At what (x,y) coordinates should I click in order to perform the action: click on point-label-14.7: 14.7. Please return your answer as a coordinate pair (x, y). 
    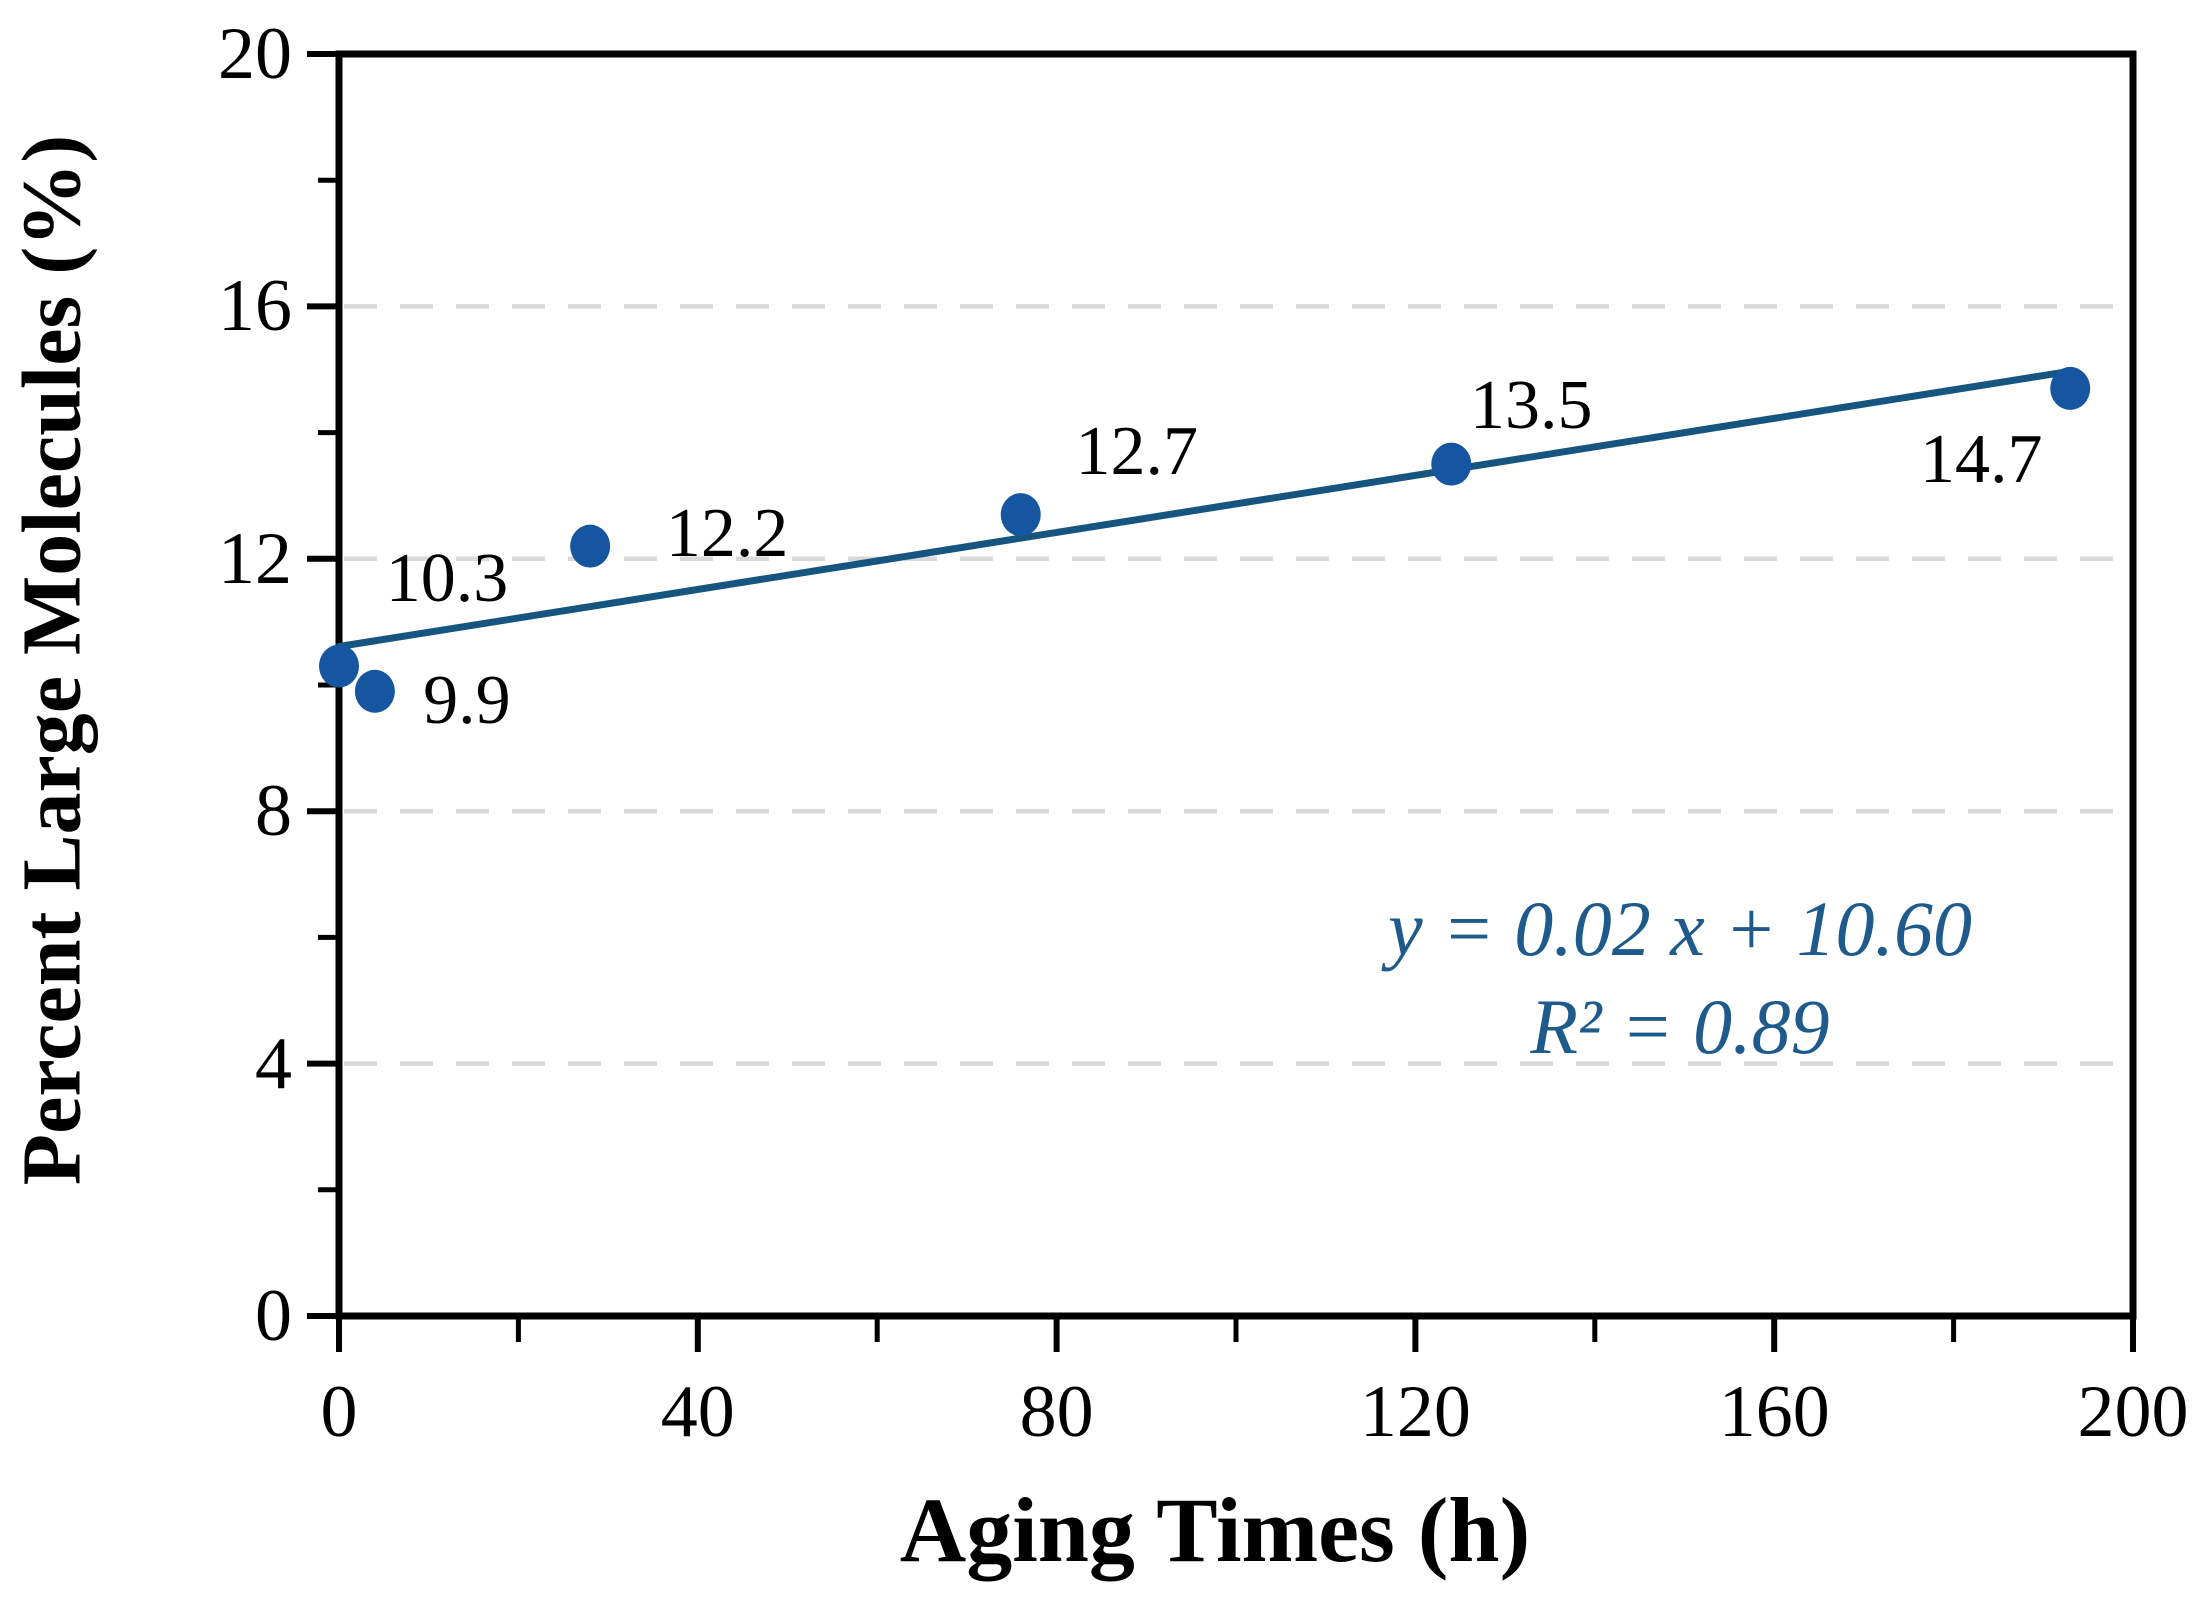
    Looking at the image, I should click on (1981, 460).